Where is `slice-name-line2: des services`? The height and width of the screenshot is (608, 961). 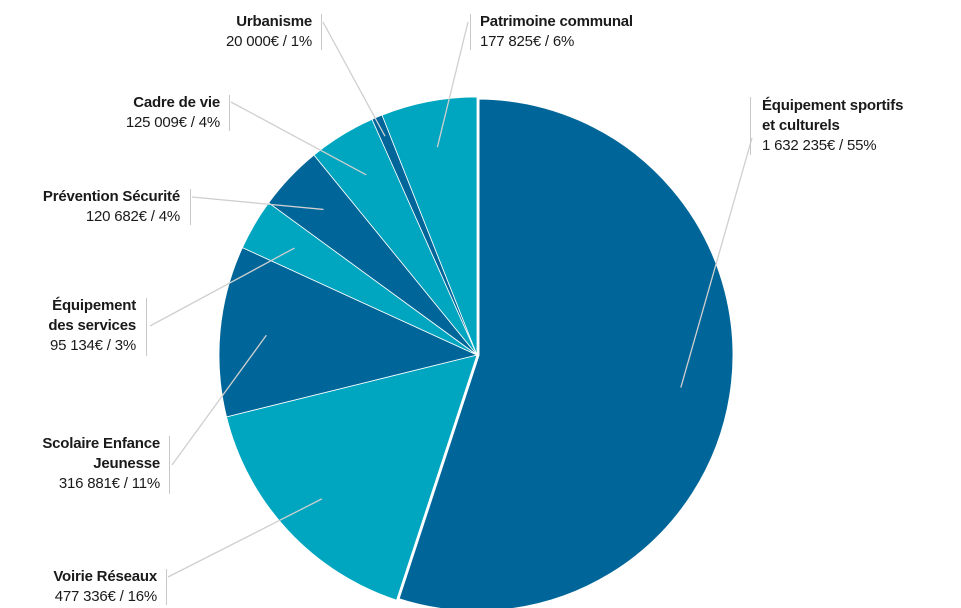 slice-name-line2: des services is located at coordinates (92, 325).